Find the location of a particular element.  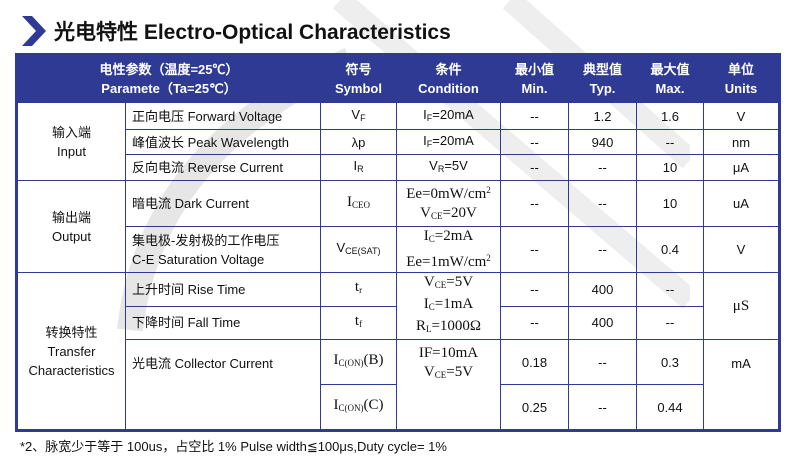

unit-cell: V is located at coordinates (741, 249).